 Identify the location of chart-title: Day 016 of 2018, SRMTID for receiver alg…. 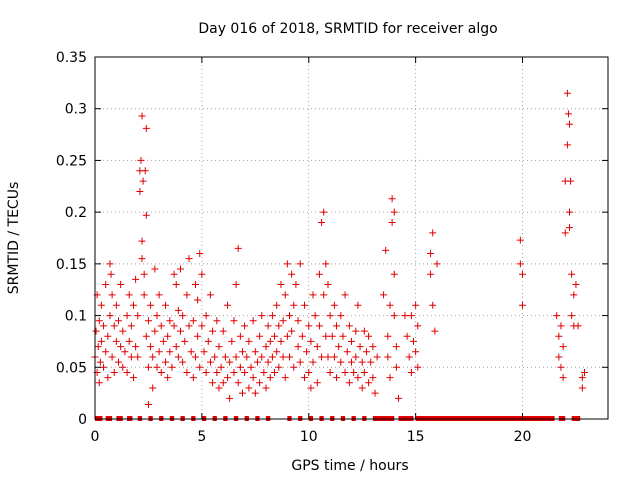
(347, 29).